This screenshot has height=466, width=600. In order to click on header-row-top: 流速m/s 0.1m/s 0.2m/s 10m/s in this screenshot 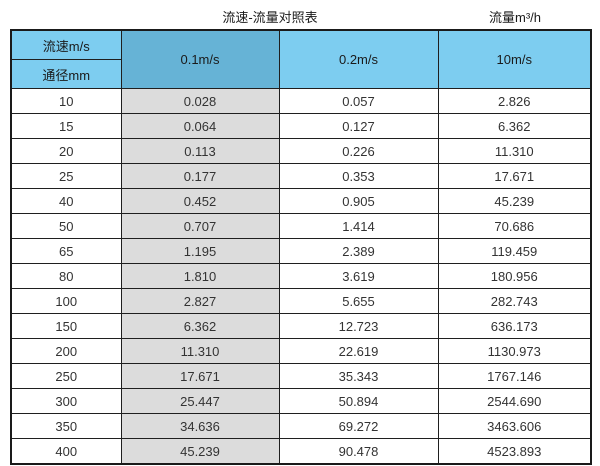, I will do `click(301, 59)`.